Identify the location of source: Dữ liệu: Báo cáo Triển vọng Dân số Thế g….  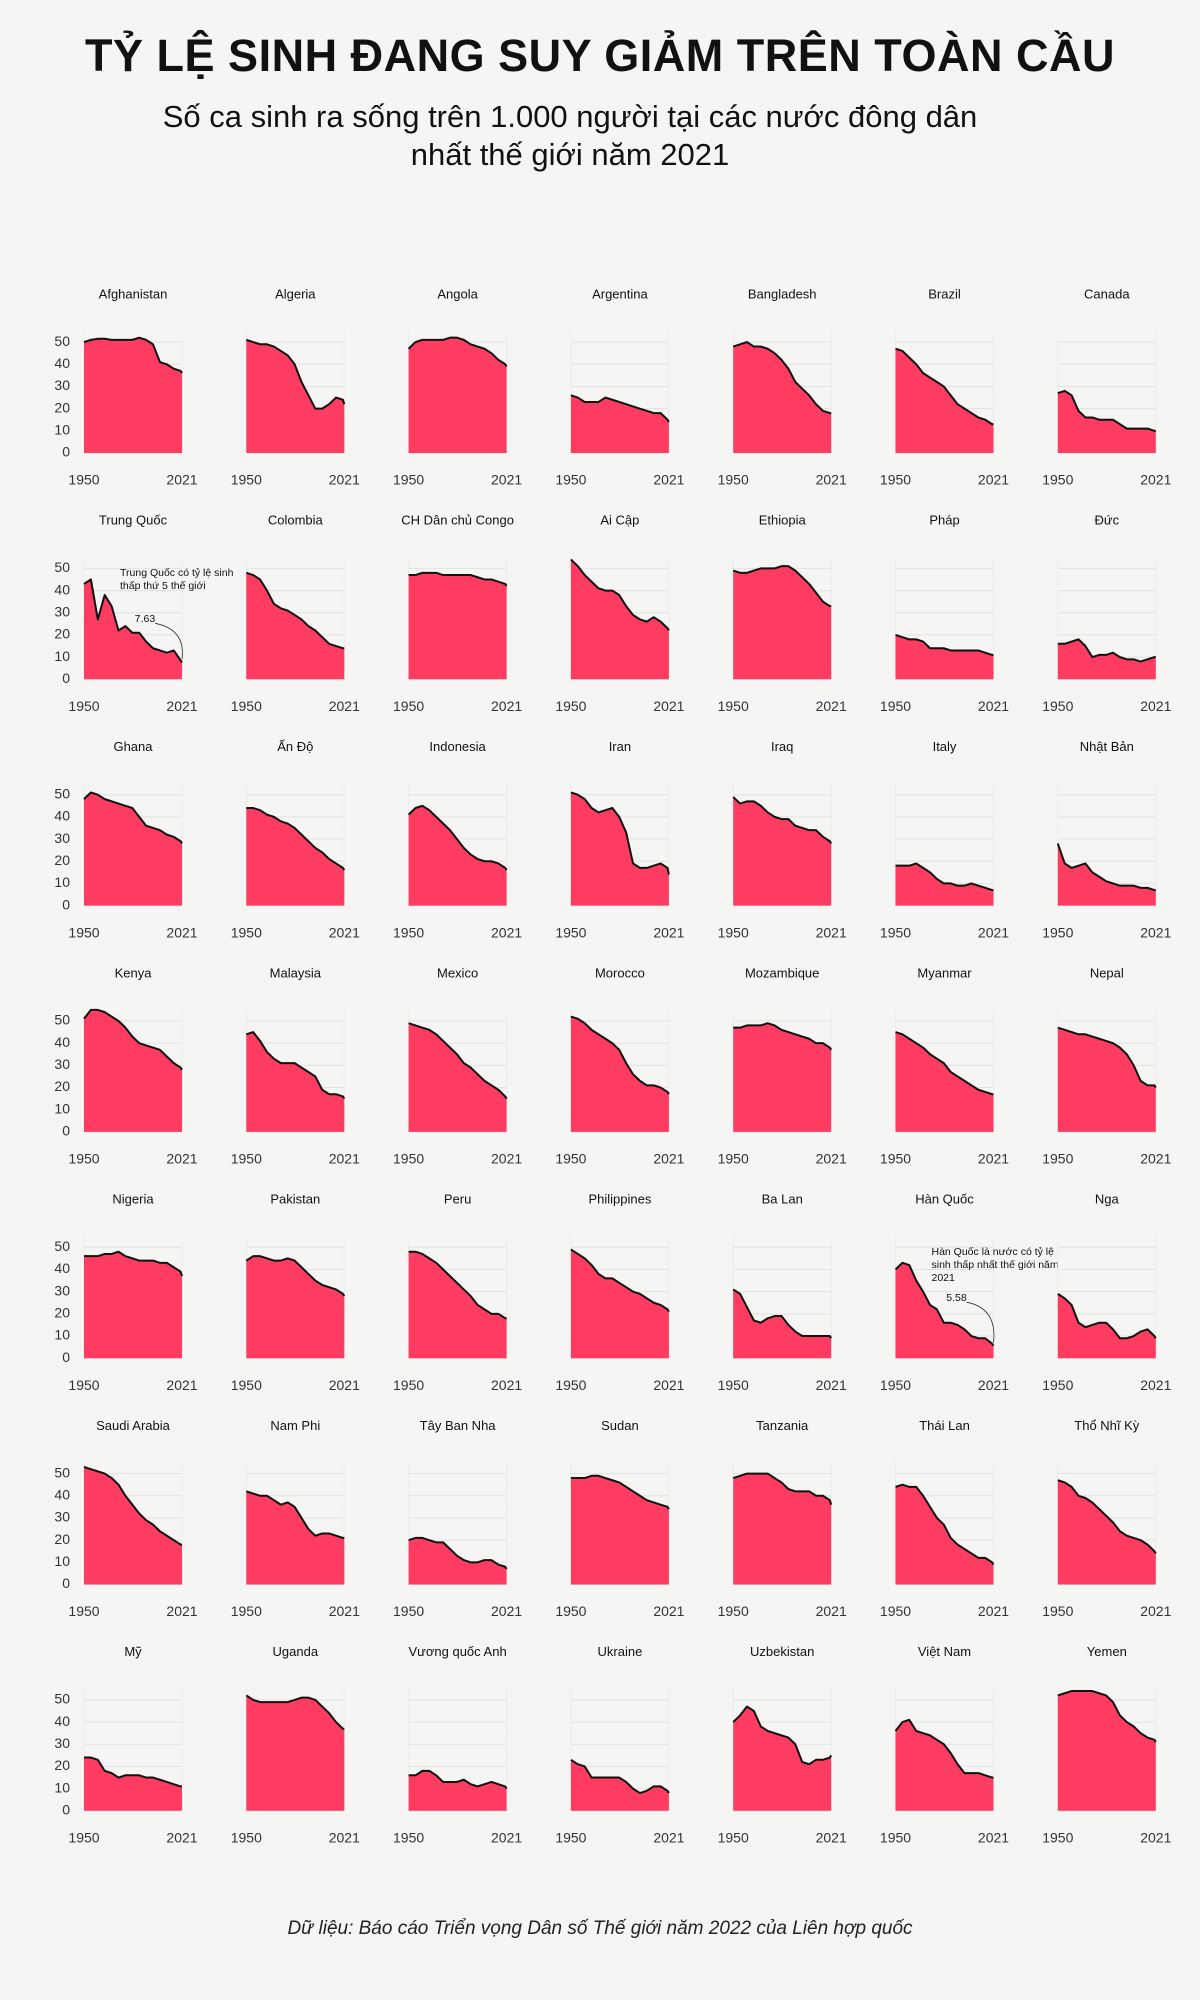
(600, 1928).